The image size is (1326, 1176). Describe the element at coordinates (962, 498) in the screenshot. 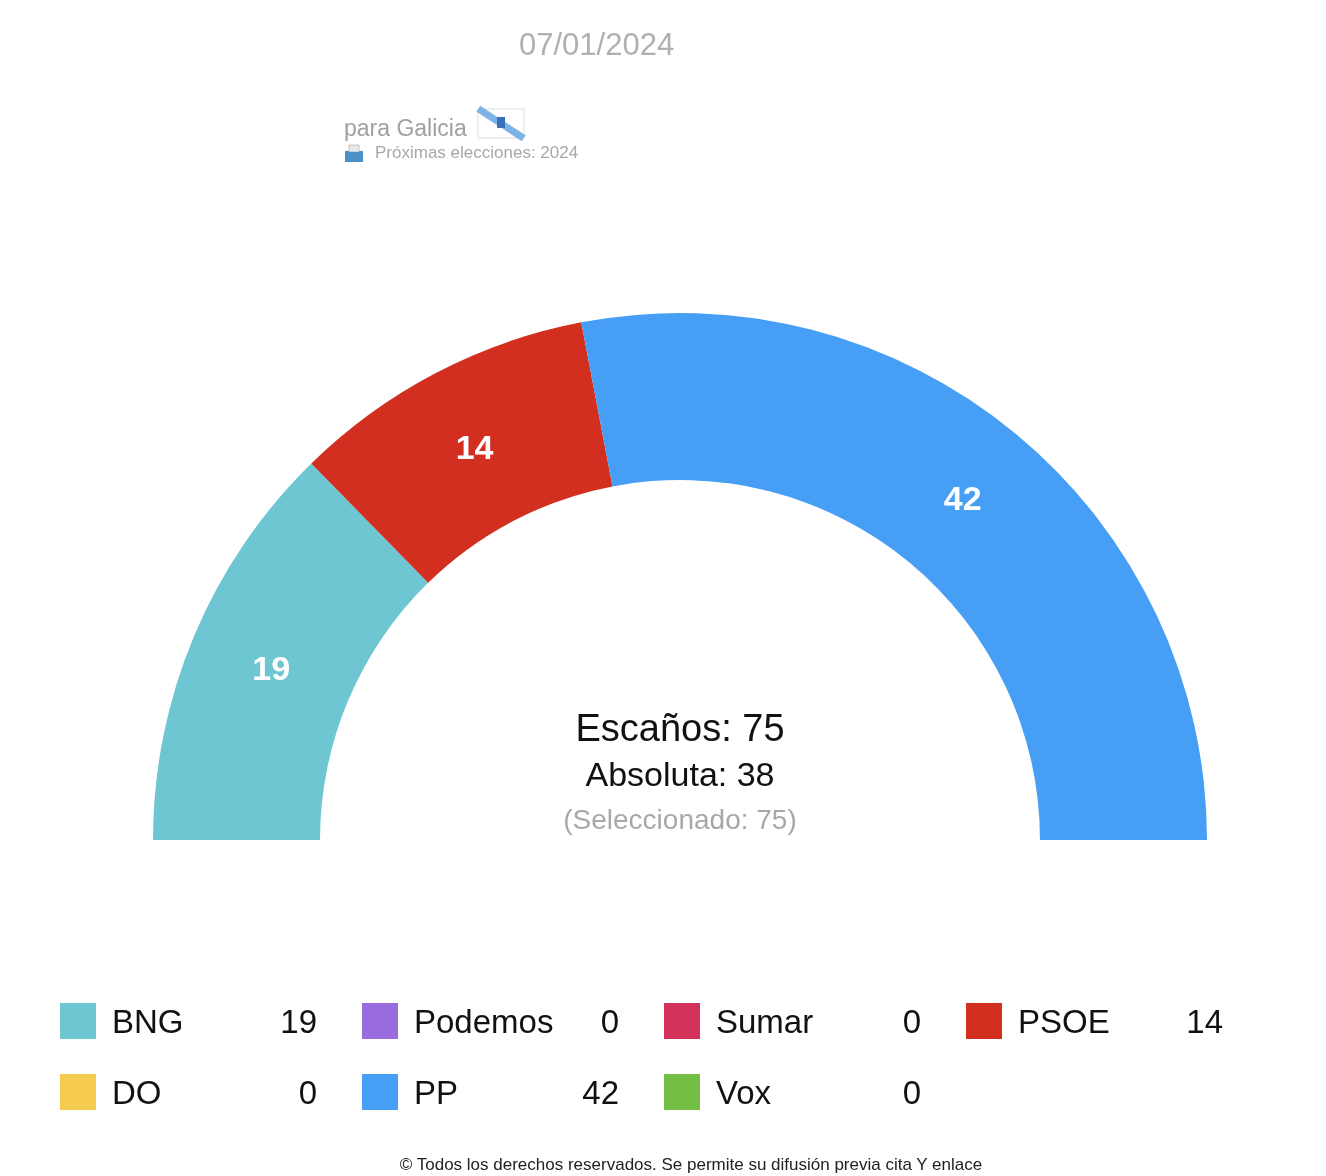

I see `data-label: 42` at that location.